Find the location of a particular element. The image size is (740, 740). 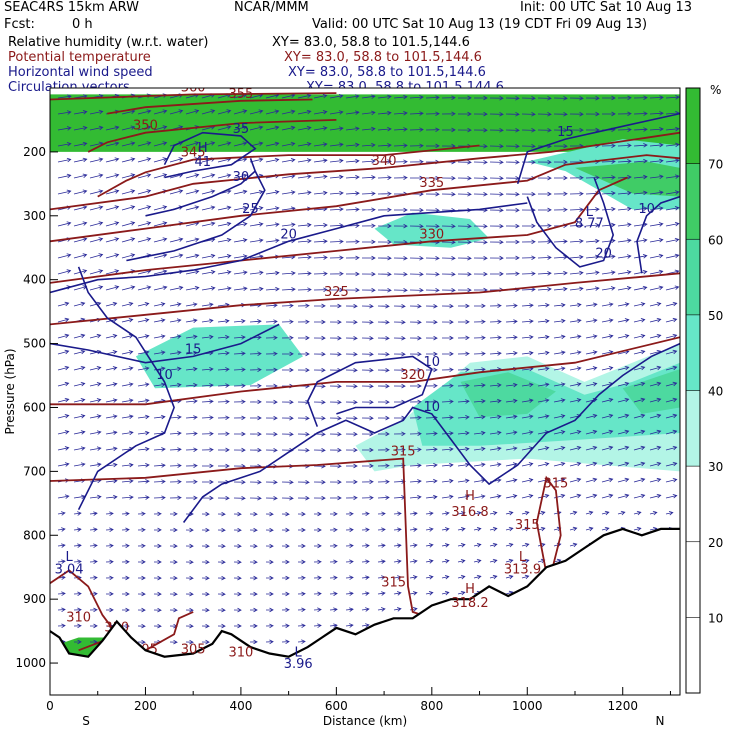

x-tick-label: 1200 is located at coordinates (622, 706).